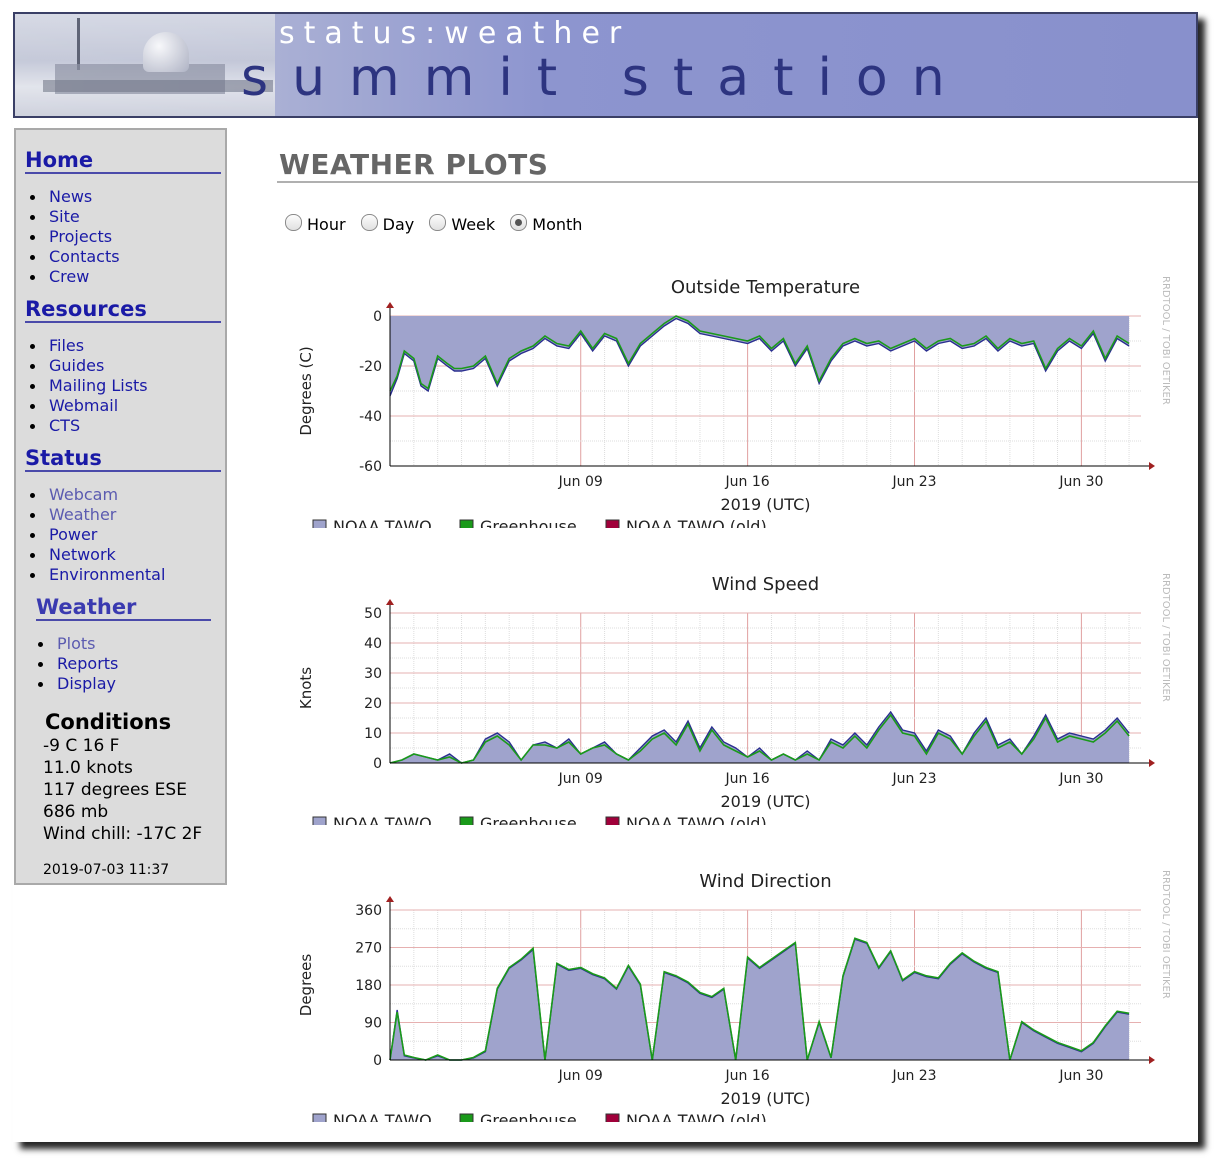 Image resolution: width=1225 pixels, height=1170 pixels. Describe the element at coordinates (123, 608) in the screenshot. I see `sidebar-section-weather: Weather` at that location.